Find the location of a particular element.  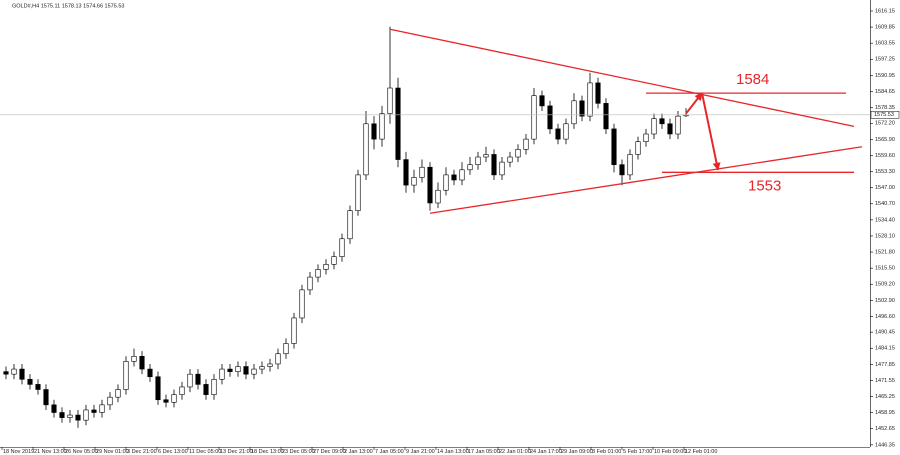

y-tick-label: 1565.90 is located at coordinates (885, 140).